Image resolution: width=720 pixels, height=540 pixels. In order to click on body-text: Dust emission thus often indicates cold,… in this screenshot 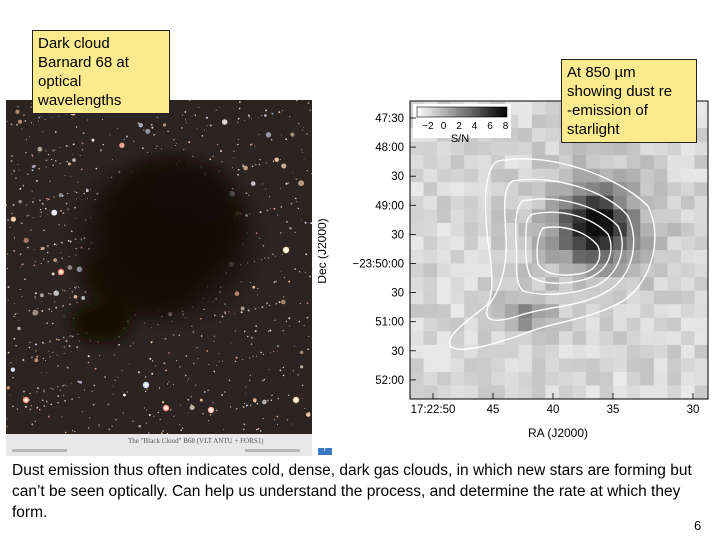, I will do `click(352, 491)`.